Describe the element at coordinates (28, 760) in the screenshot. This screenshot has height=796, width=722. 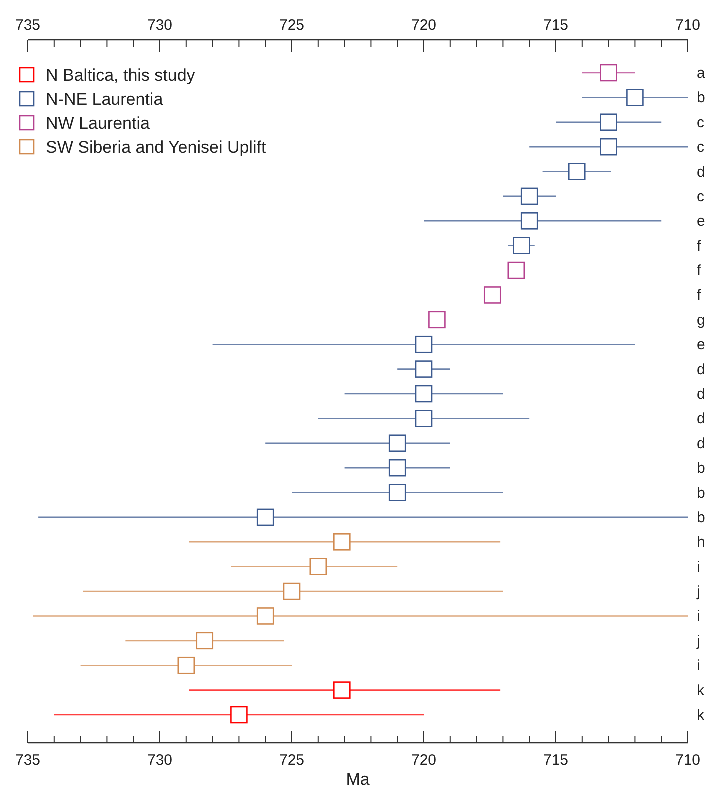
I see `x-tick-label: 735` at that location.